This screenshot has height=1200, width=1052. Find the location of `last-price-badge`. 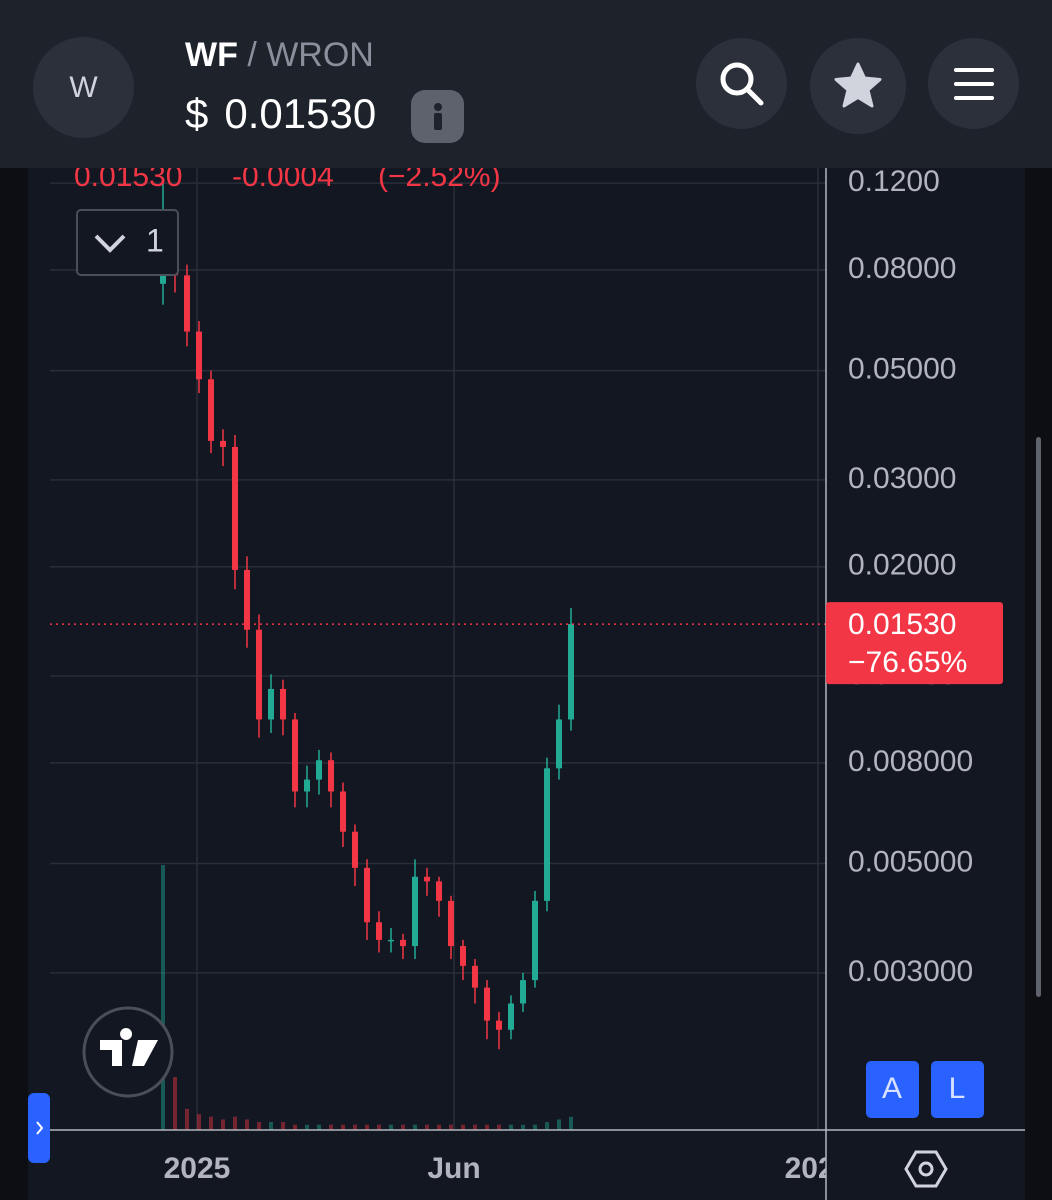

last-price-badge is located at coordinates (914, 643).